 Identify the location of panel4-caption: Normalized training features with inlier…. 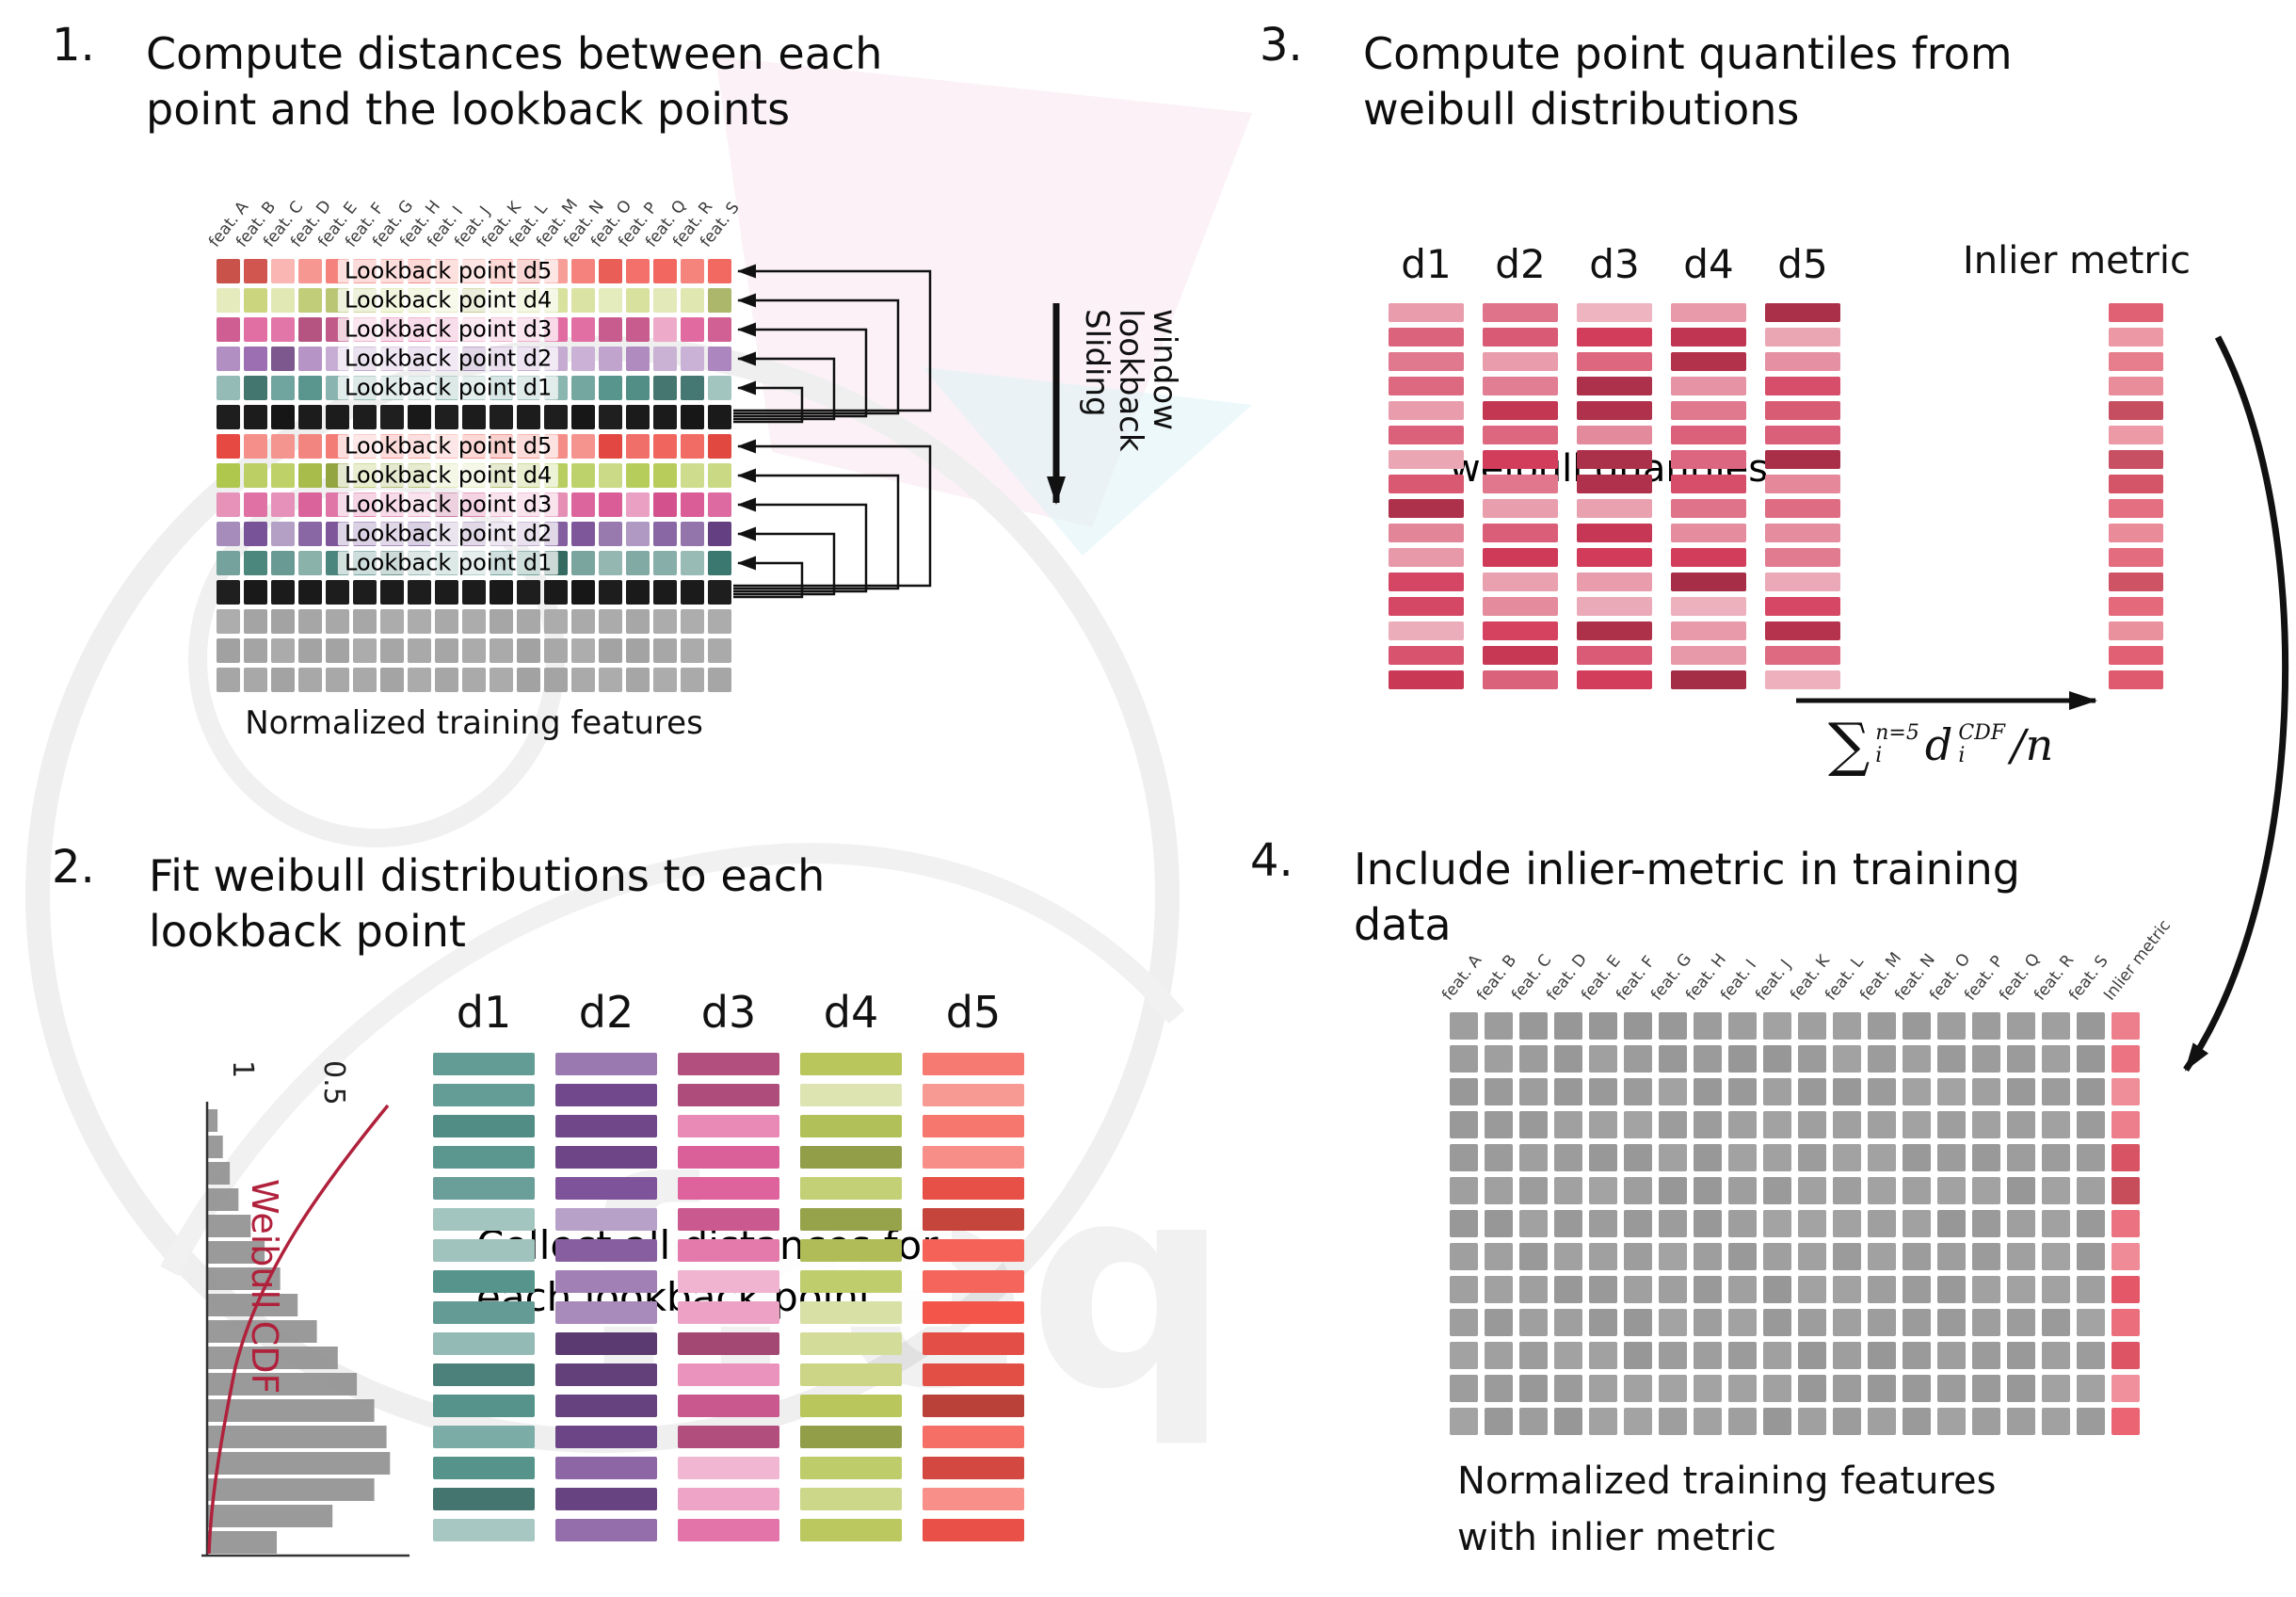
(1727, 1509).